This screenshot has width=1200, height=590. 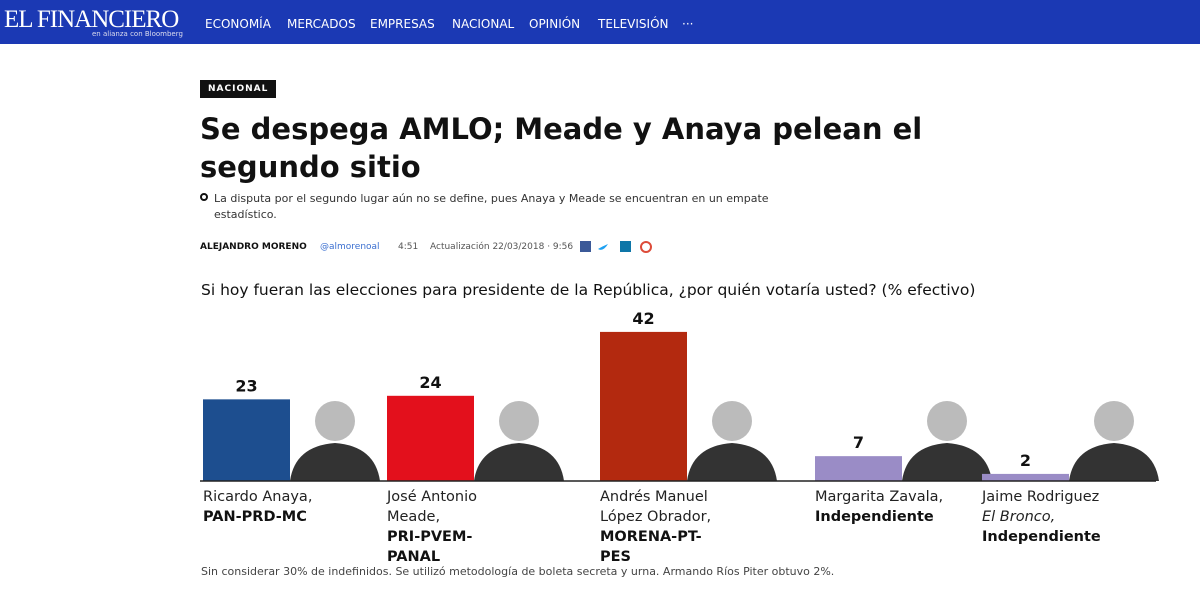 What do you see at coordinates (430, 382) in the screenshot?
I see `value-label: 24` at bounding box center [430, 382].